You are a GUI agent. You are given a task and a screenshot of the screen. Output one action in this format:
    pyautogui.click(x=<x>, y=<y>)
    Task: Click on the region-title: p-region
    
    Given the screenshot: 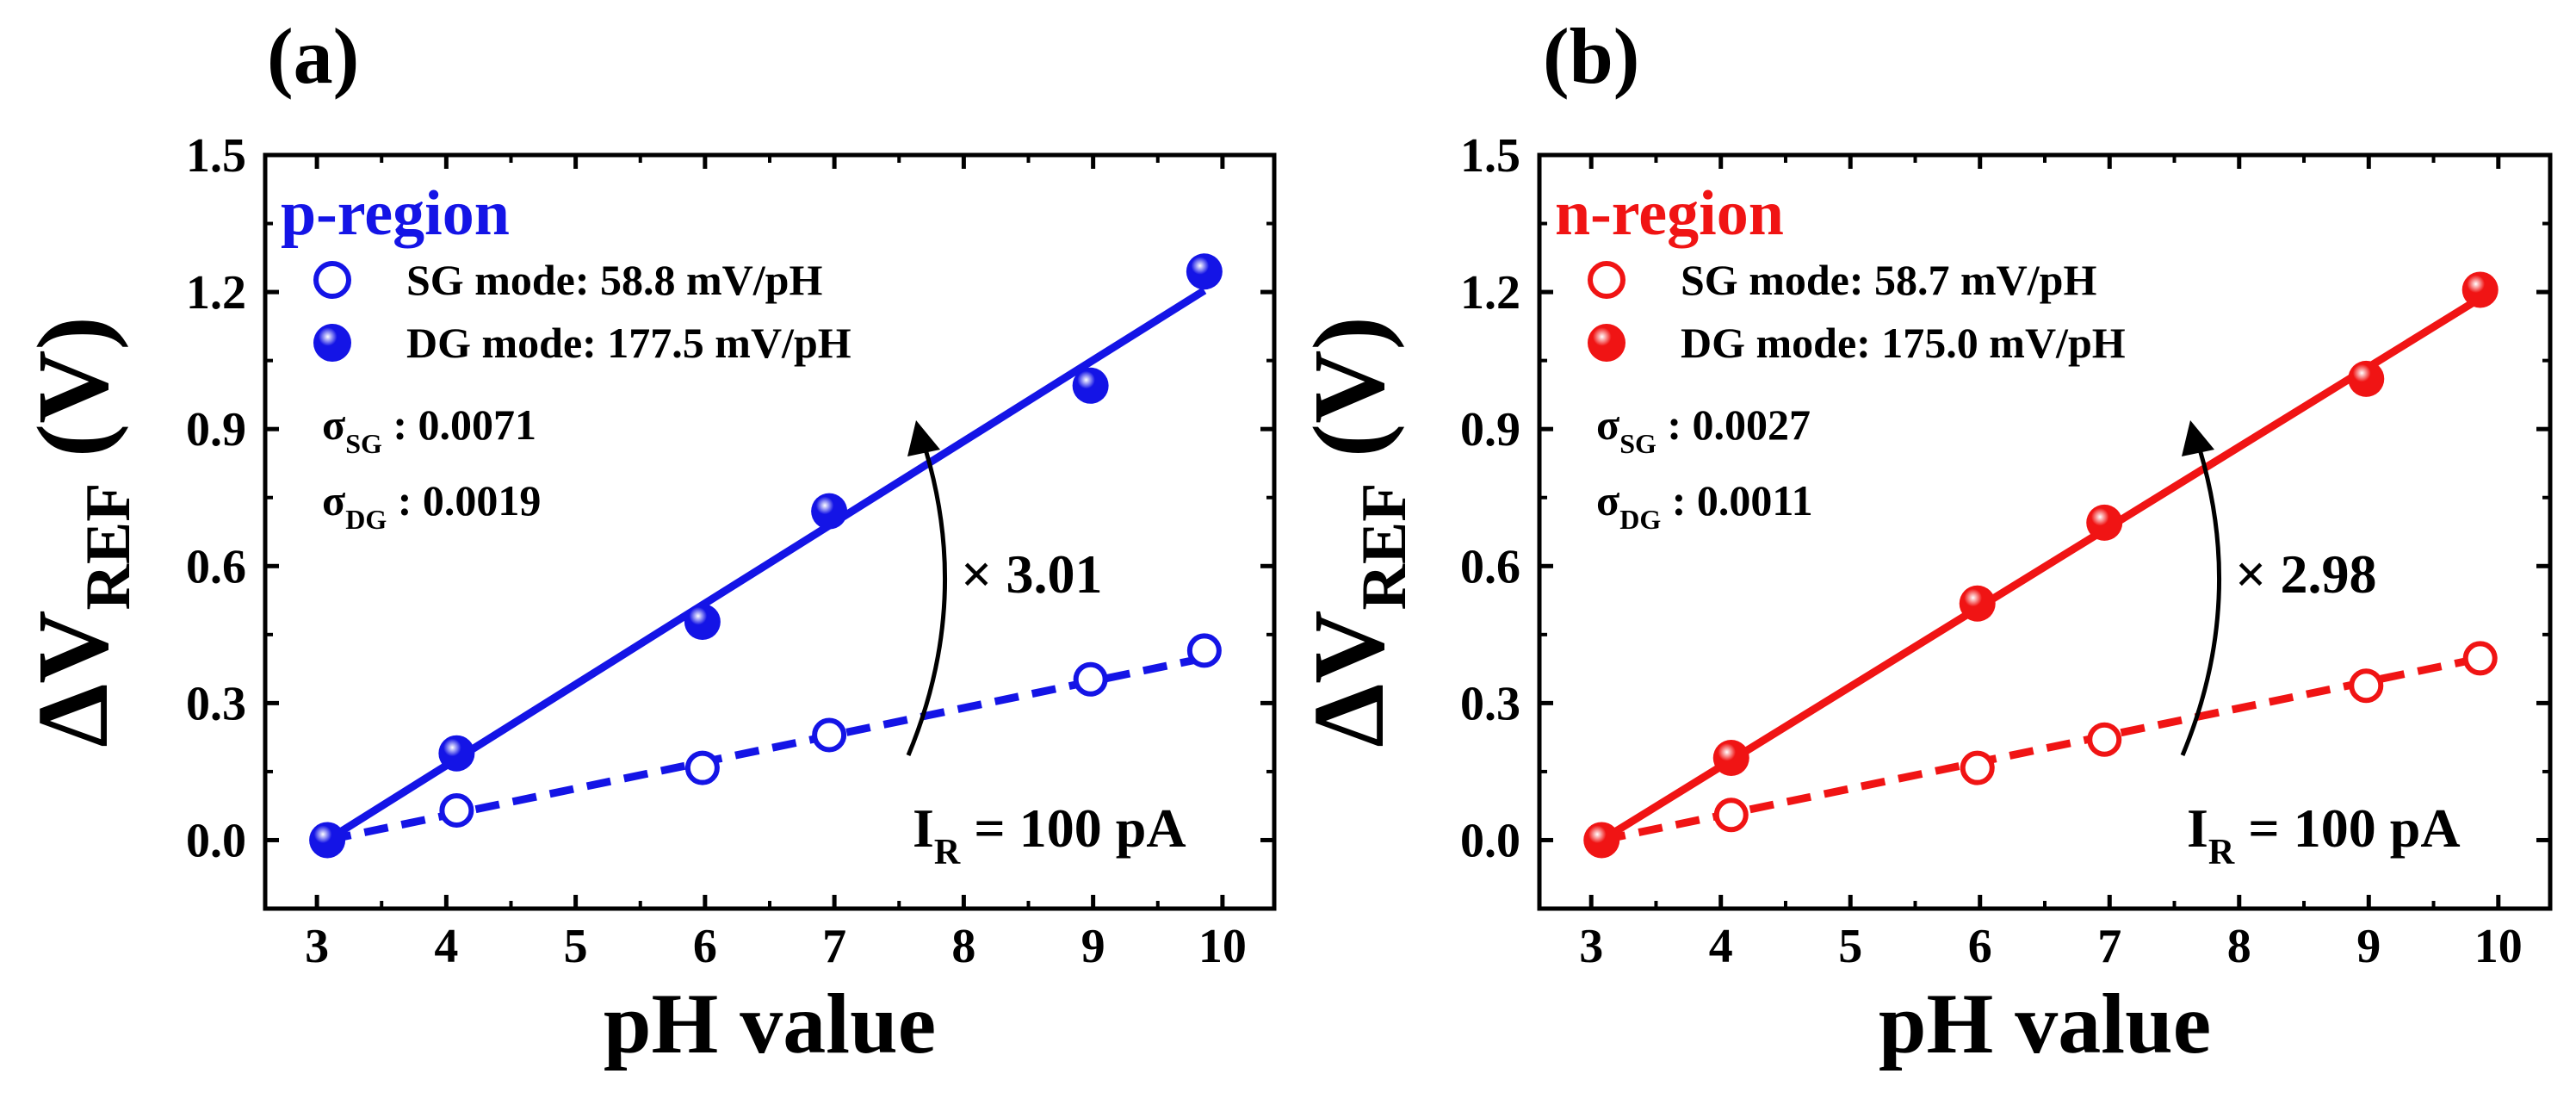 What is the action you would take?
    pyautogui.click(x=395, y=213)
    